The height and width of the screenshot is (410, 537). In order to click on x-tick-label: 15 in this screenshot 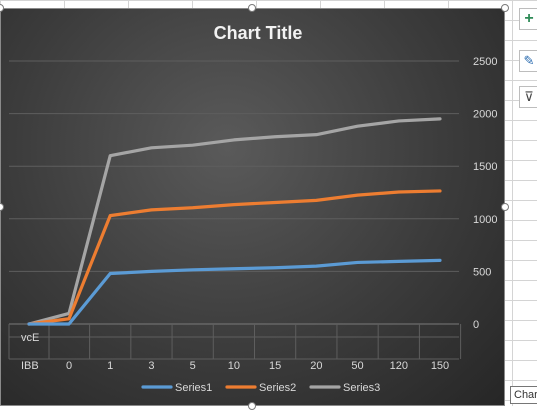, I will do `click(275, 366)`.